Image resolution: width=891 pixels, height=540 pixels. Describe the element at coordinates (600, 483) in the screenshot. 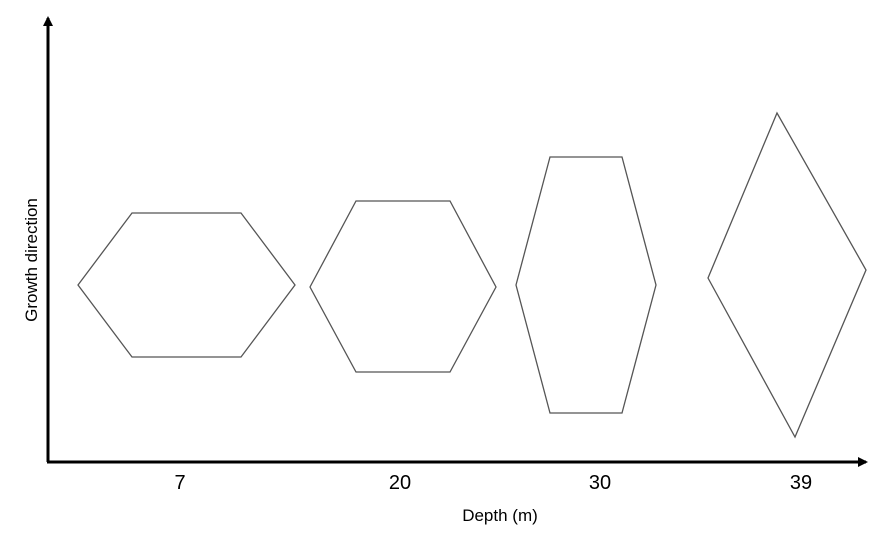

I see `depth-label: 30` at that location.